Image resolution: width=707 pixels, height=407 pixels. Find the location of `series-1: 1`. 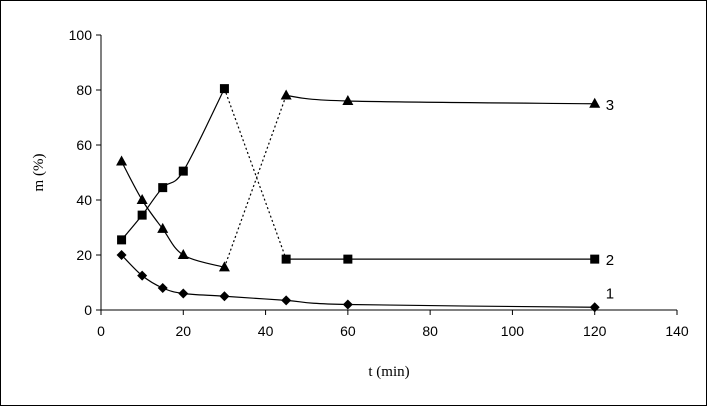

series-1: 1 is located at coordinates (365, 281).